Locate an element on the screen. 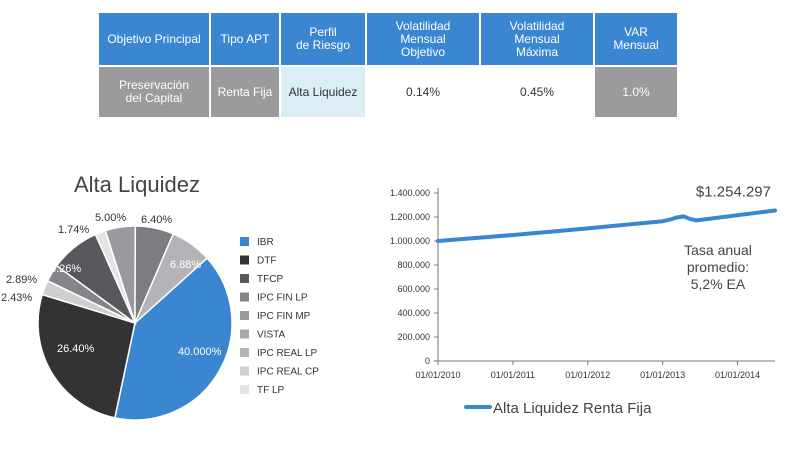  y-tick-label: 800.000 is located at coordinates (413, 265).